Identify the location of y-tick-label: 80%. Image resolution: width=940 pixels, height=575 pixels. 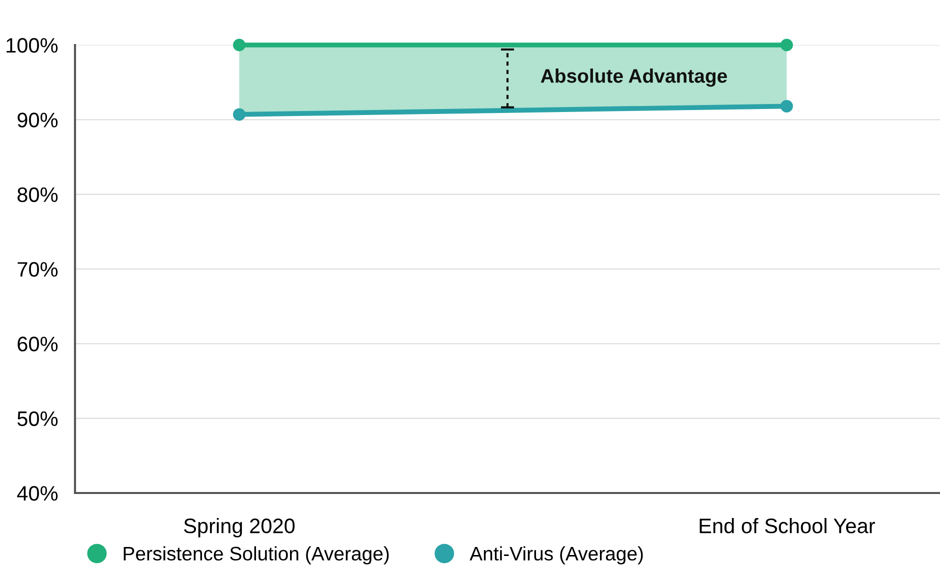
(38, 194).